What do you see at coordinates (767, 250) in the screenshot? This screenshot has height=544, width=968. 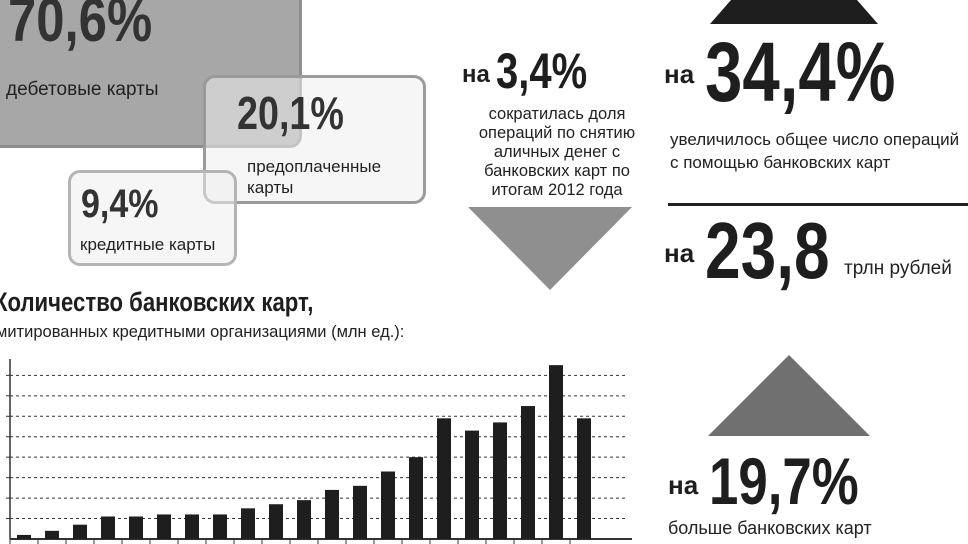 I see `volume-value: 23,8` at bounding box center [767, 250].